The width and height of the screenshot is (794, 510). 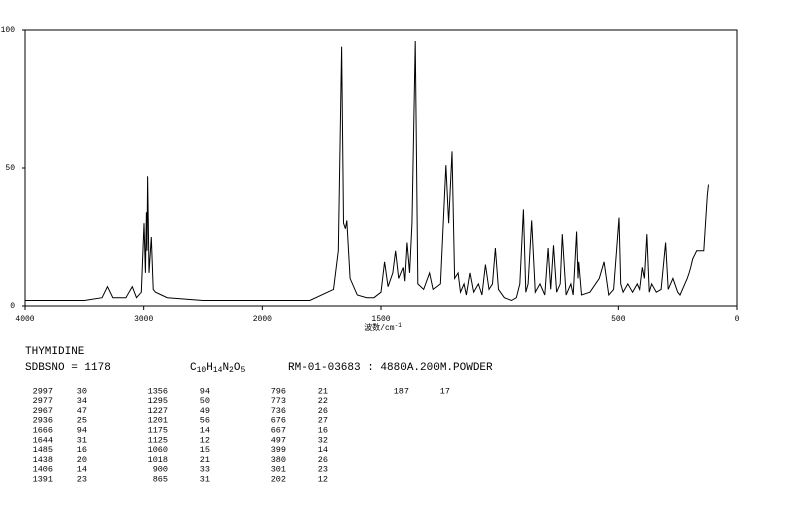 I want to click on peak-wavenumber: 1438, so click(x=43, y=460).